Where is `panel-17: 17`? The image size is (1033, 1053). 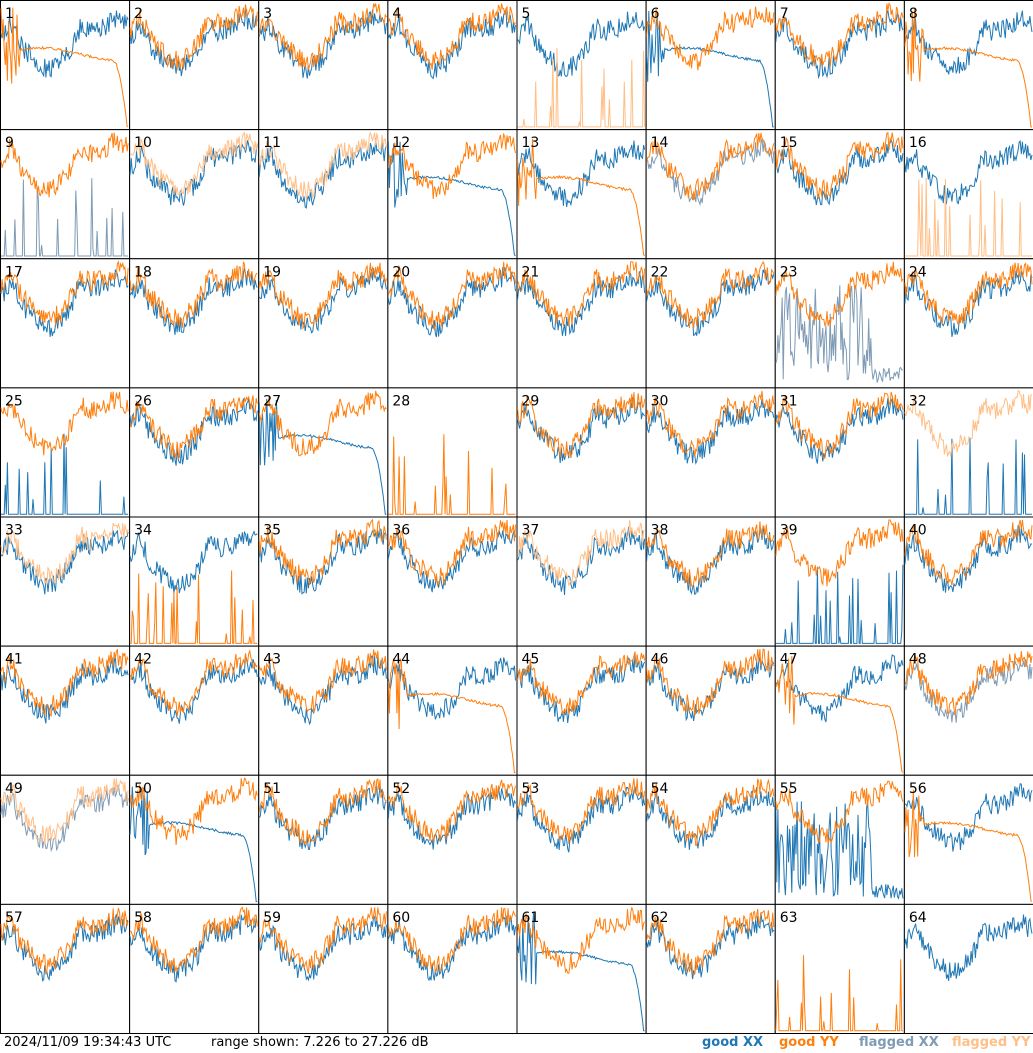
panel-17: 17 is located at coordinates (65, 323).